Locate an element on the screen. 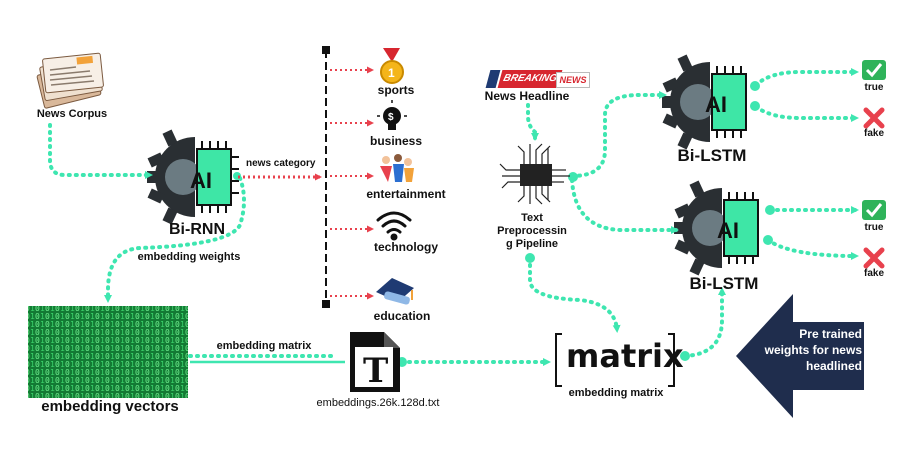  news-text: NEWS is located at coordinates (573, 80).